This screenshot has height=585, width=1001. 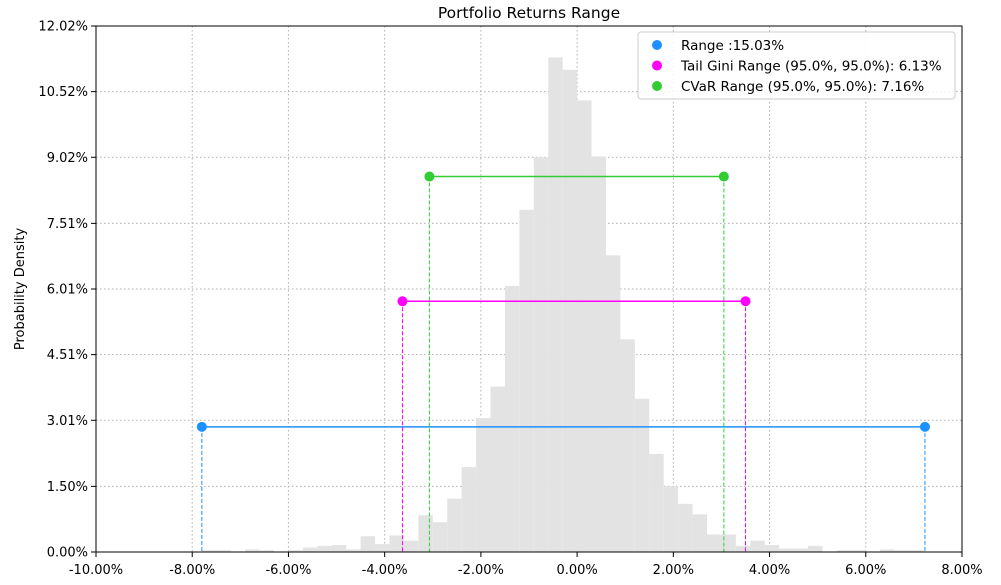 What do you see at coordinates (67, 355) in the screenshot?
I see `y-tick-label: 4.51%` at bounding box center [67, 355].